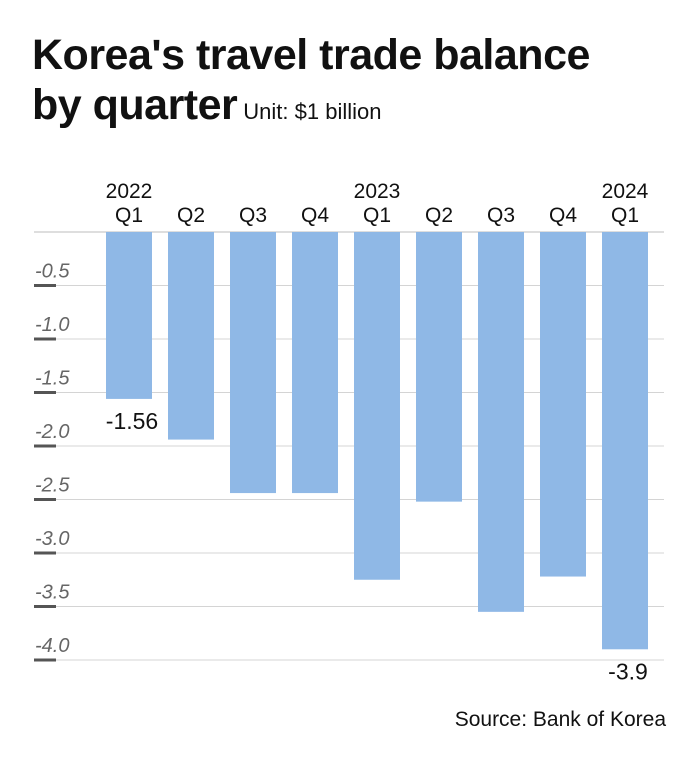  What do you see at coordinates (52, 379) in the screenshot?
I see `y-tick-label: -1.5` at bounding box center [52, 379].